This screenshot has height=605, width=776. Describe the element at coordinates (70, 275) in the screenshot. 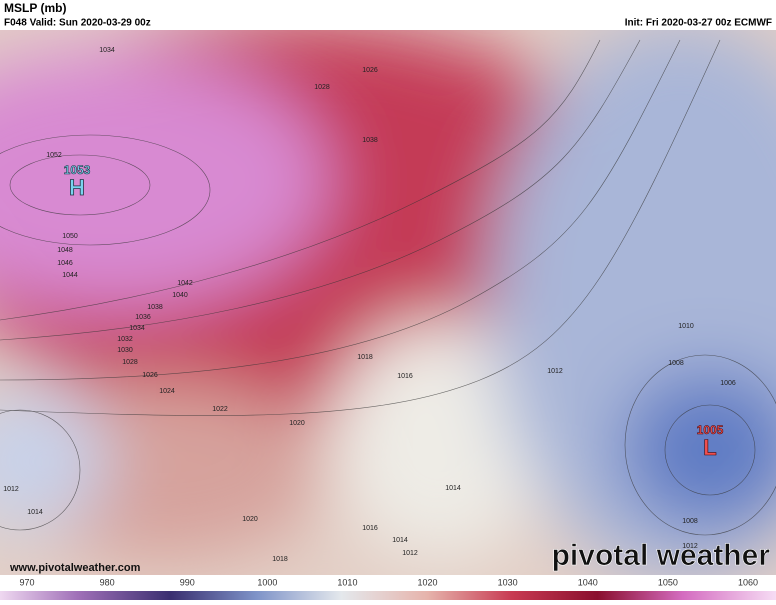

I see `contour-label: 1044` at that location.